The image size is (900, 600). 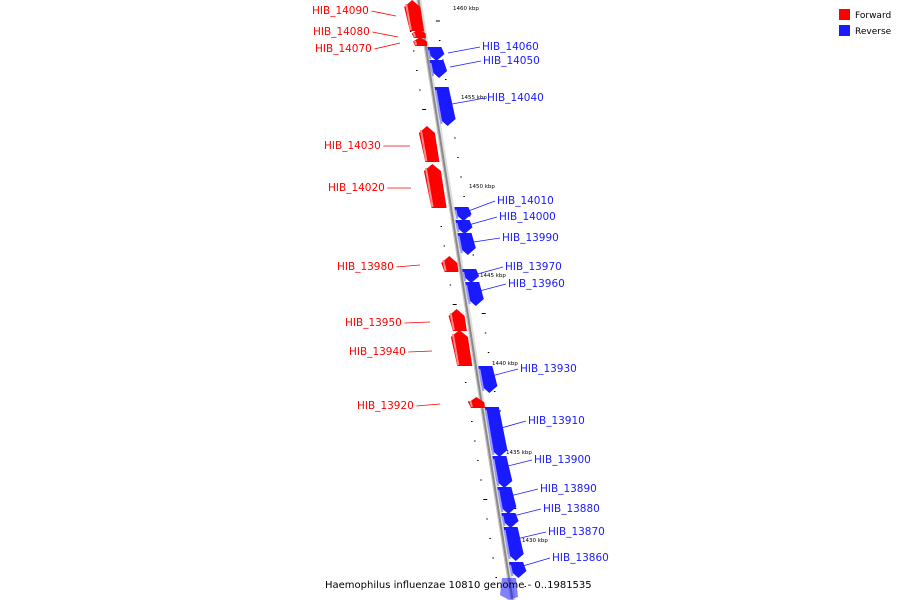 What do you see at coordinates (571, 509) in the screenshot?
I see `gene-label: HIB_13880` at bounding box center [571, 509].